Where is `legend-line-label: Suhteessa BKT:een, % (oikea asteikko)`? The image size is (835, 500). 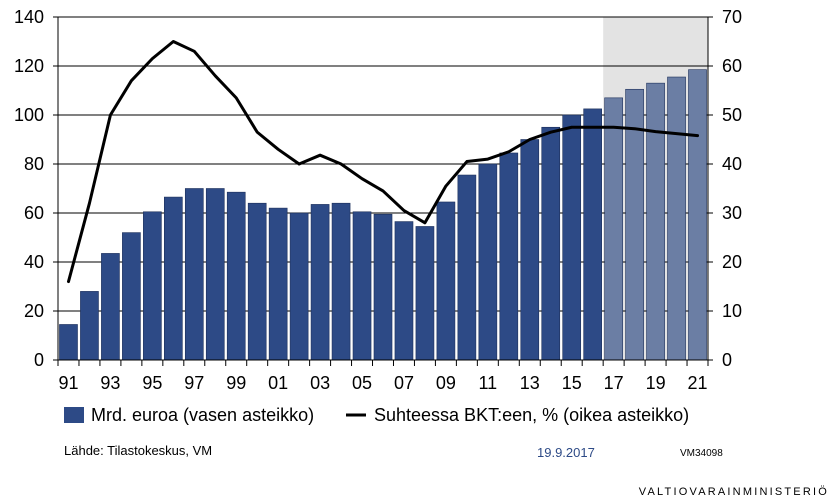 legend-line-label: Suhteessa BKT:een, % (oikea asteikko) is located at coordinates (531, 415).